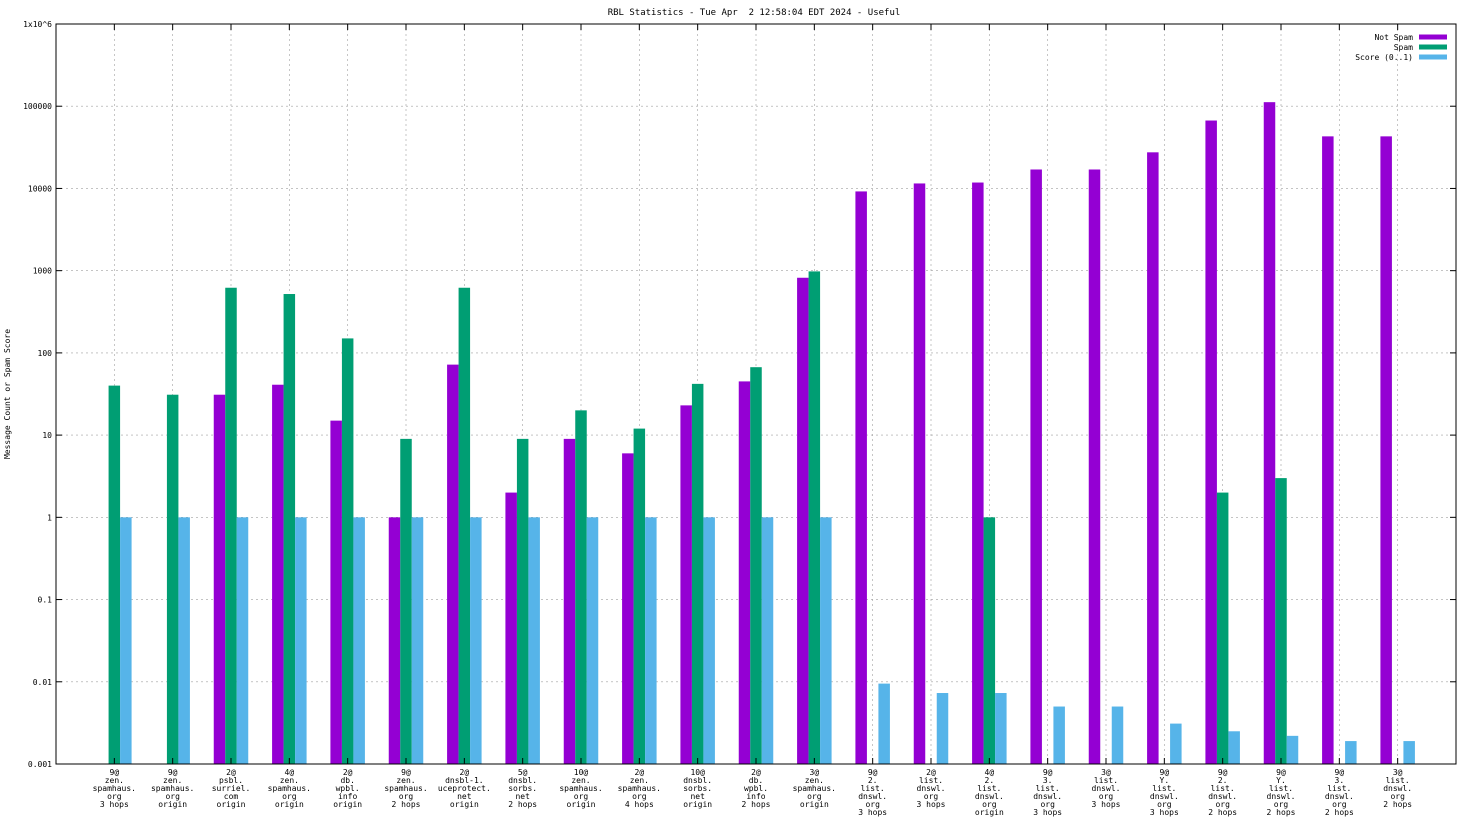 This screenshot has width=1472, height=828. What do you see at coordinates (231, 780) in the screenshot?
I see `x-tick-label-line: psbl.` at bounding box center [231, 780].